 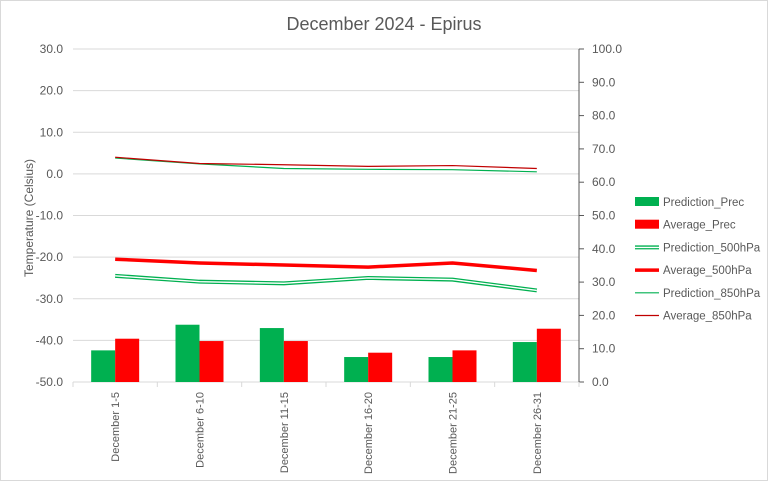 What do you see at coordinates (707, 271) in the screenshot?
I see `legend-average-500hpa-label: Average_500hPa` at bounding box center [707, 271].